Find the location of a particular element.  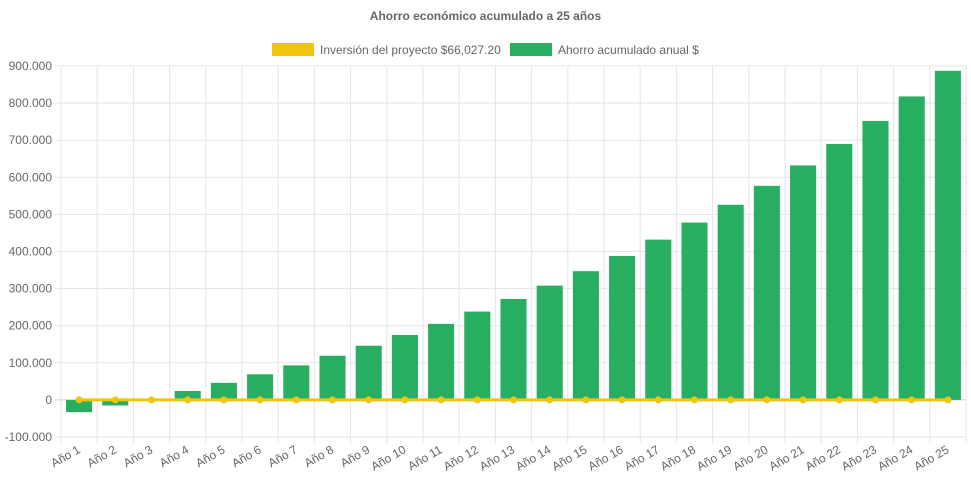

x-tick-label: Año 23 is located at coordinates (859, 457).